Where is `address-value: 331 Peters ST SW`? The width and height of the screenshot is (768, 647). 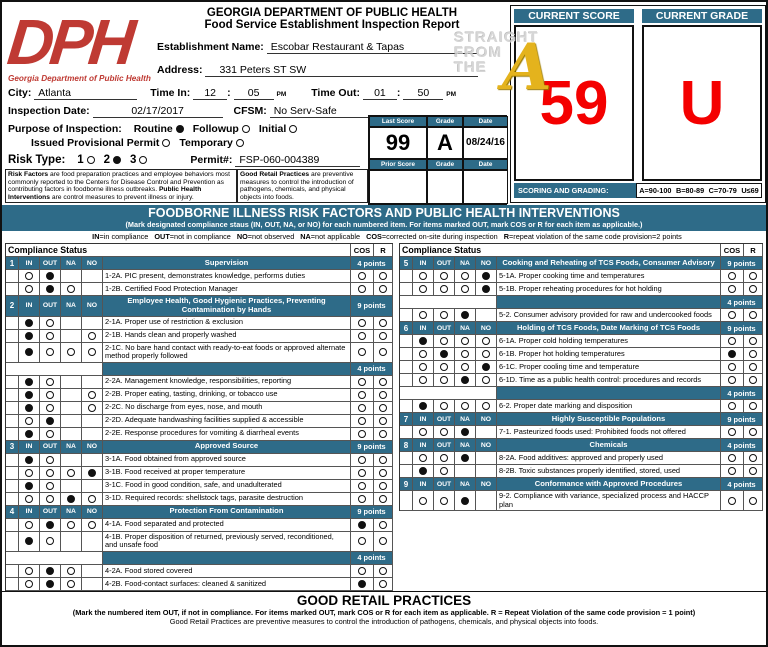 address-value: 331 Peters ST SW is located at coordinates (342, 70).